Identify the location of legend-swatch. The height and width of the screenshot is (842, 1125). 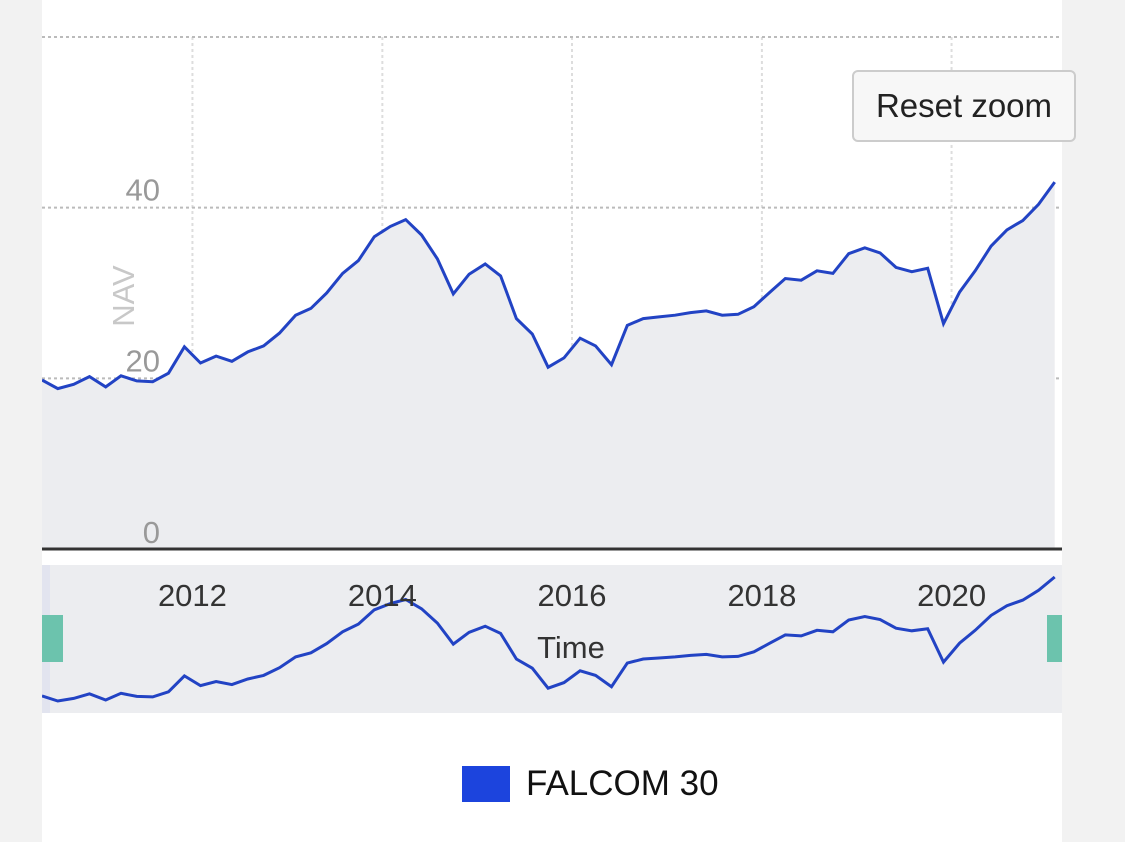
(486, 784).